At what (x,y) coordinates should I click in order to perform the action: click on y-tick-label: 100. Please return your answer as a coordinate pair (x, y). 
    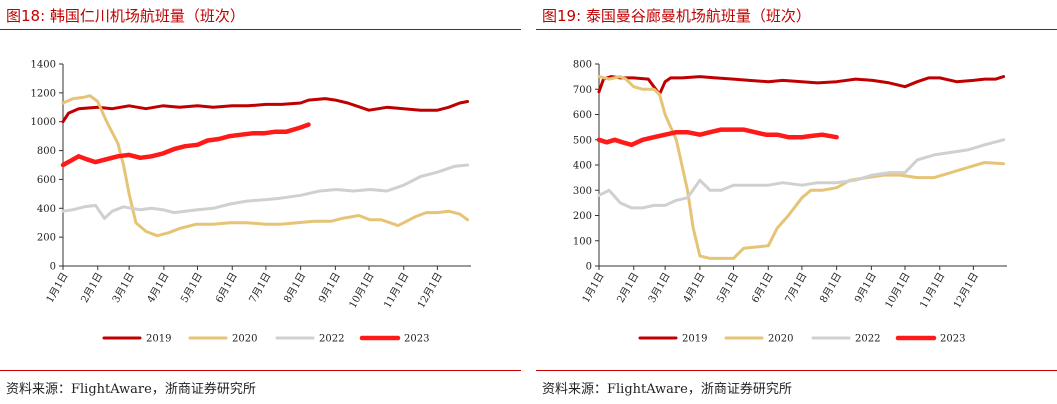
    Looking at the image, I should click on (582, 241).